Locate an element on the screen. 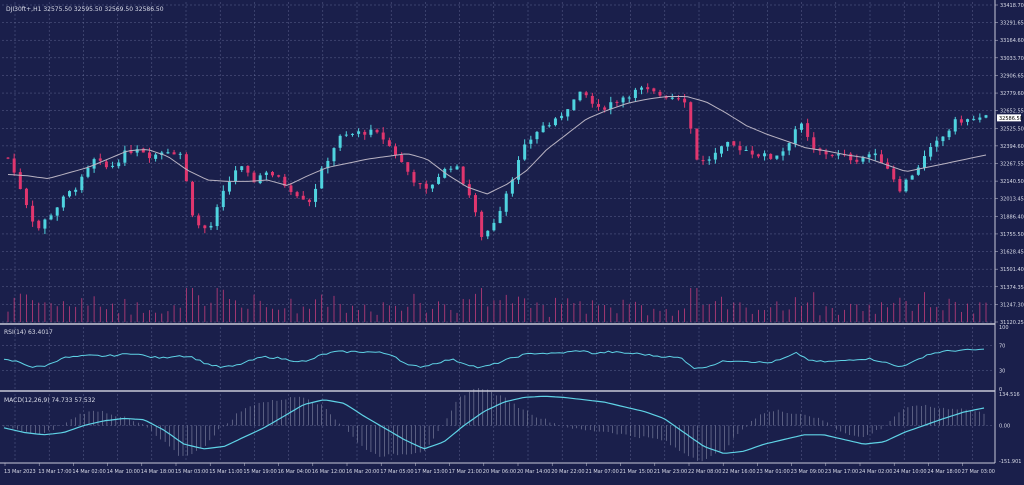 This screenshot has width=1024, height=485. time-tick-label: 17 Mar 21:00 is located at coordinates (465, 472).